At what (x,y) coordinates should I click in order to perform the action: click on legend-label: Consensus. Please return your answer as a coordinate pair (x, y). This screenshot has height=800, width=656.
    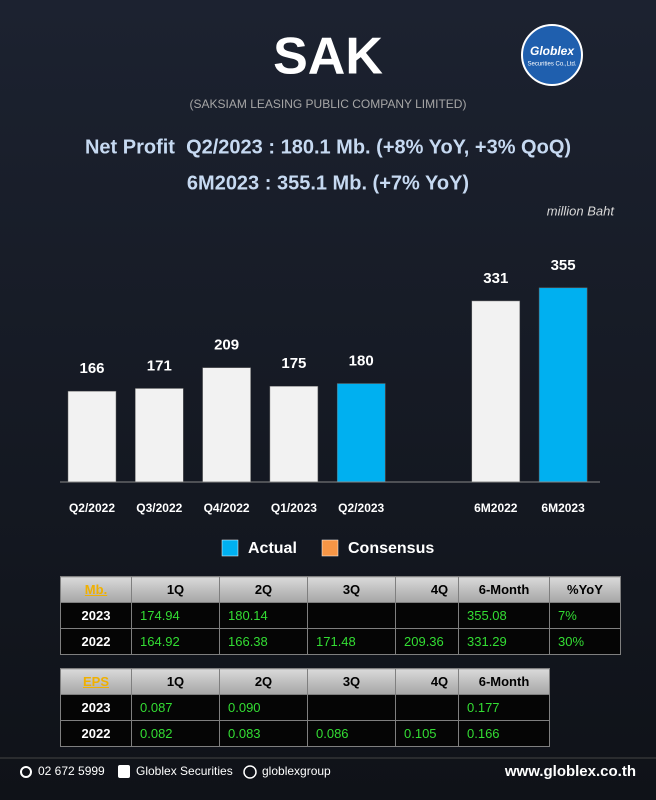
    Looking at the image, I should click on (391, 548).